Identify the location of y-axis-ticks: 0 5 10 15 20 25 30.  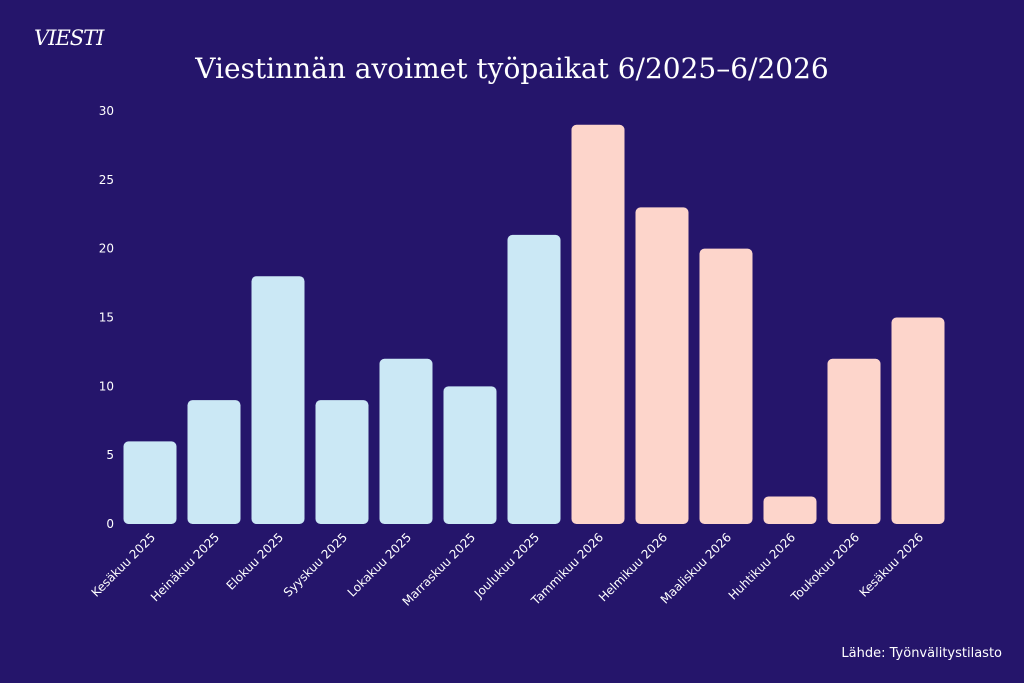
(106, 317).